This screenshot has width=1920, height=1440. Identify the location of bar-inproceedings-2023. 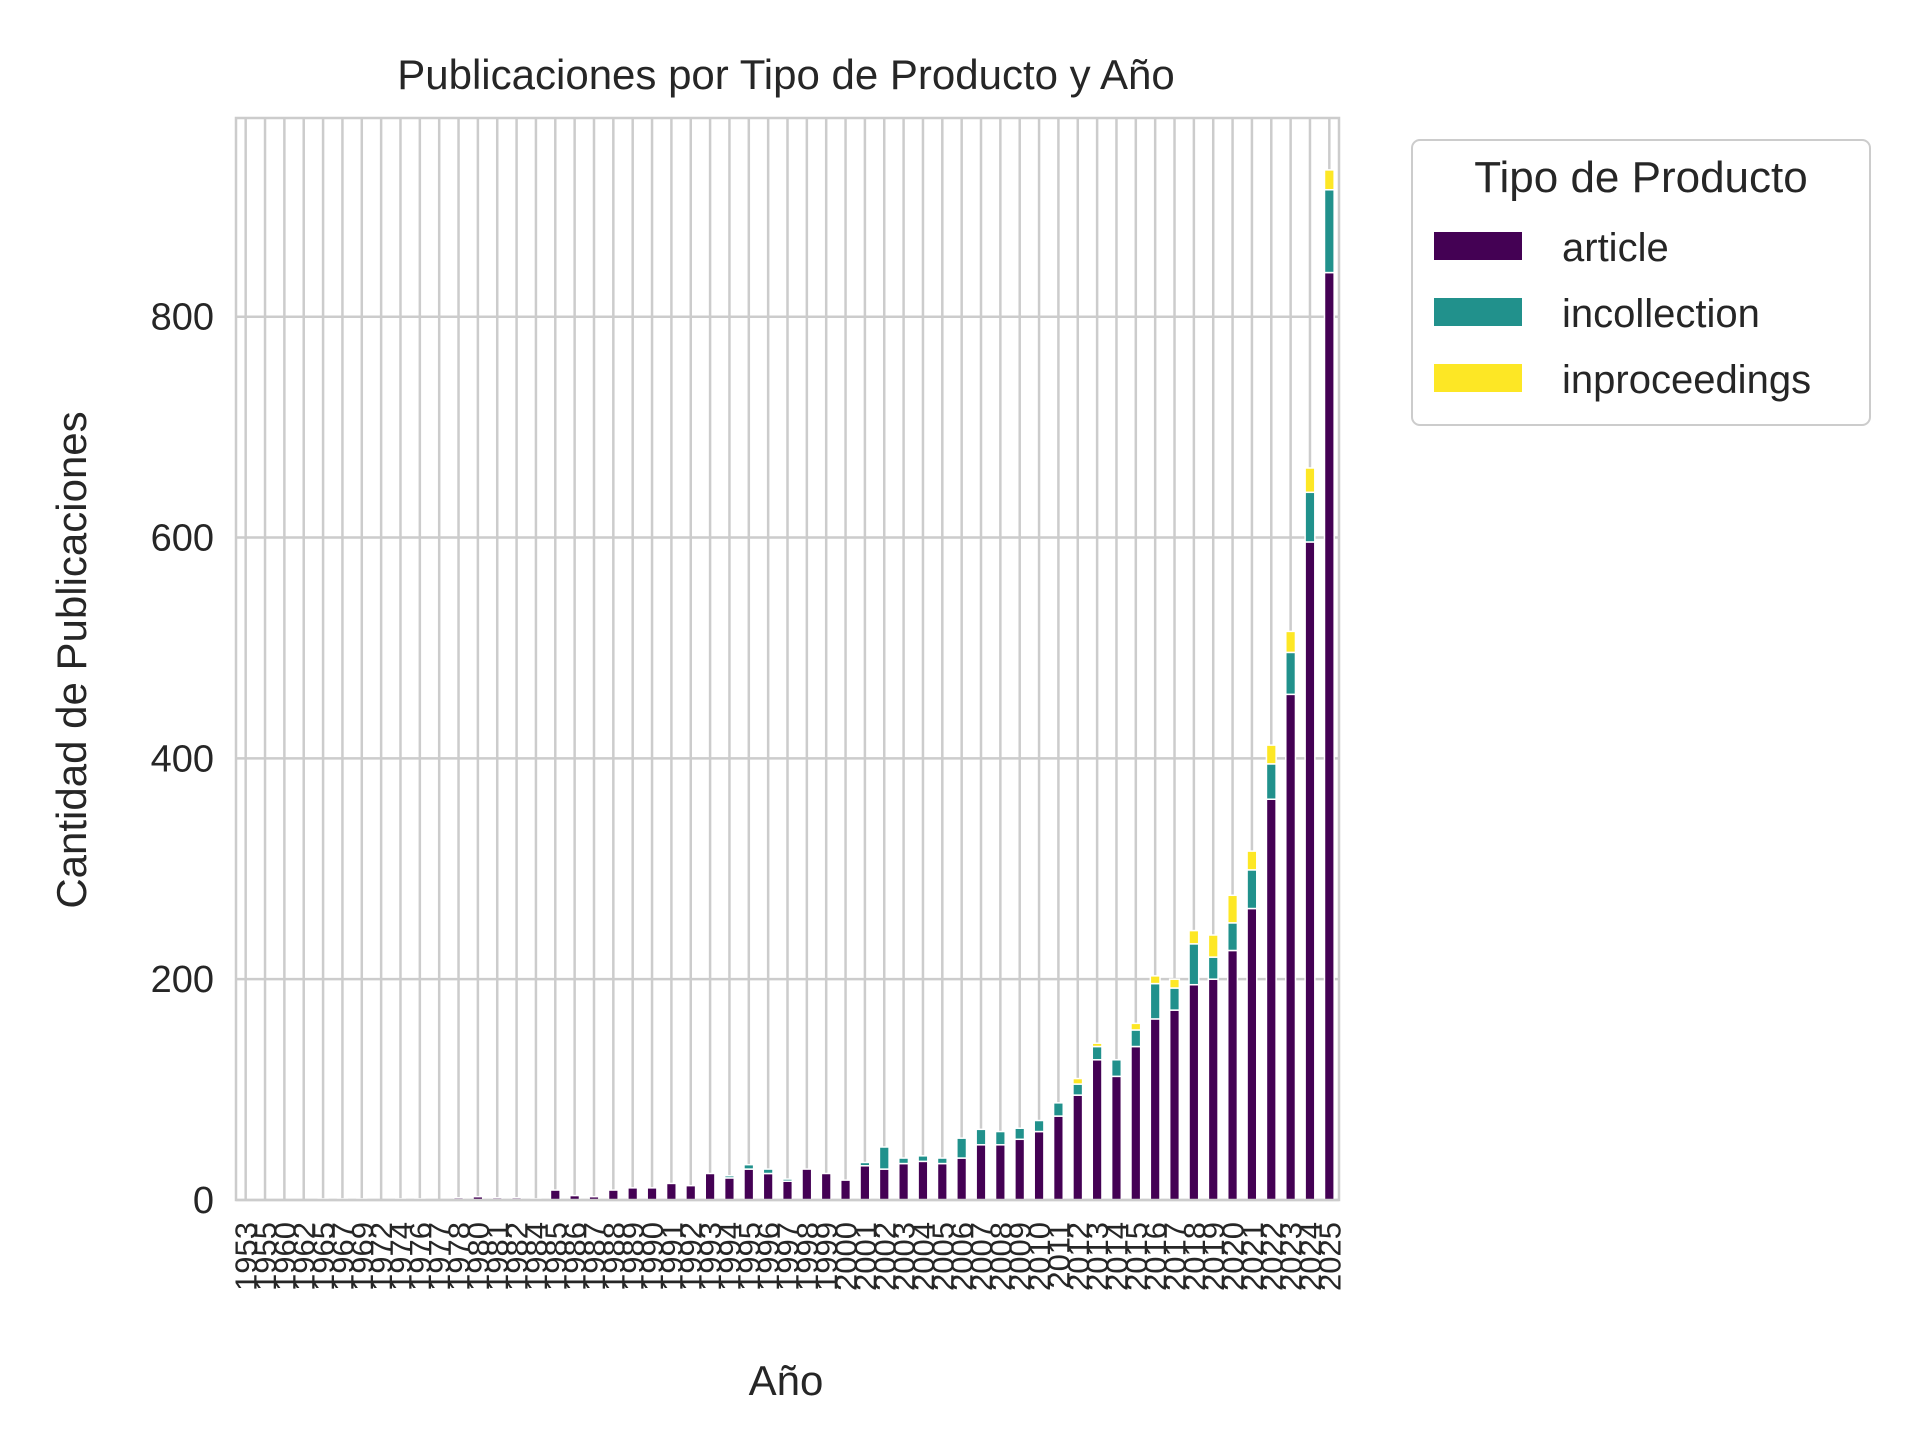
(1291, 642).